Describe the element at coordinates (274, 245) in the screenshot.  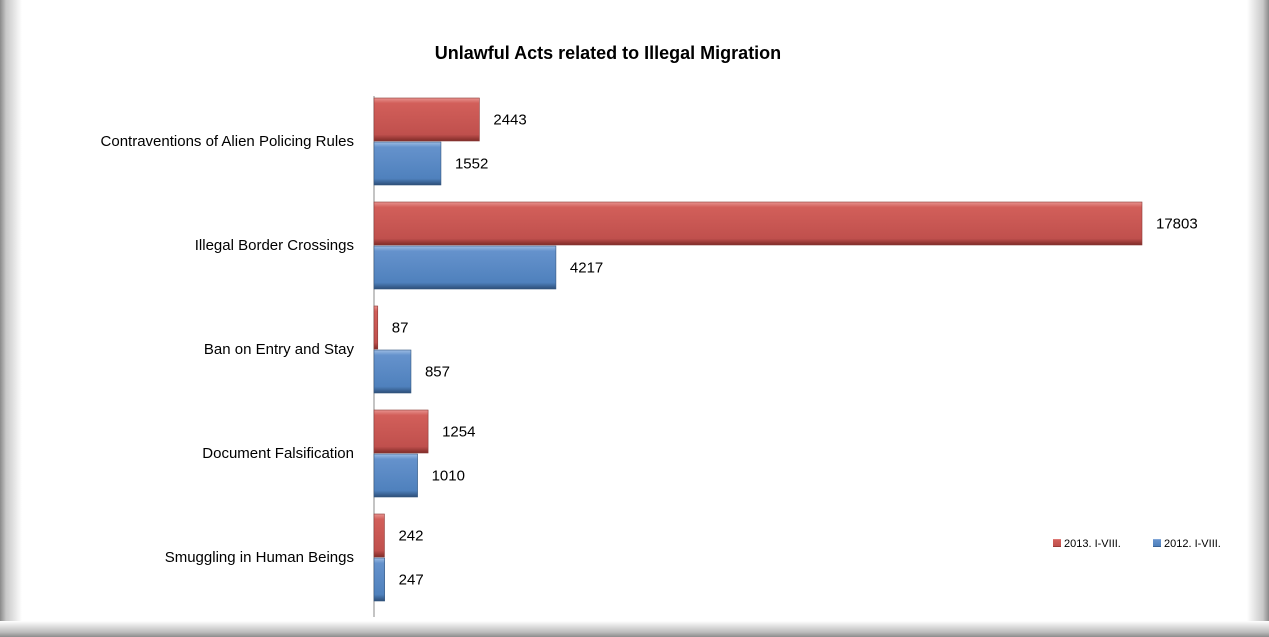
I see `category-label: Illegal Border Crossings` at that location.